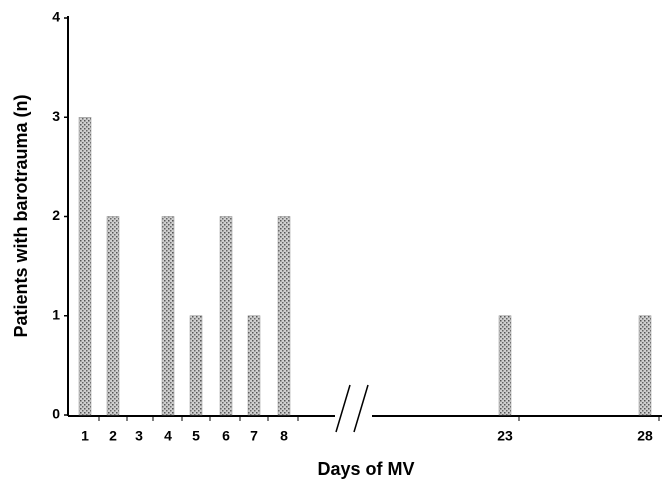  Describe the element at coordinates (56, 414) in the screenshot. I see `y-tick-label: 0` at that location.